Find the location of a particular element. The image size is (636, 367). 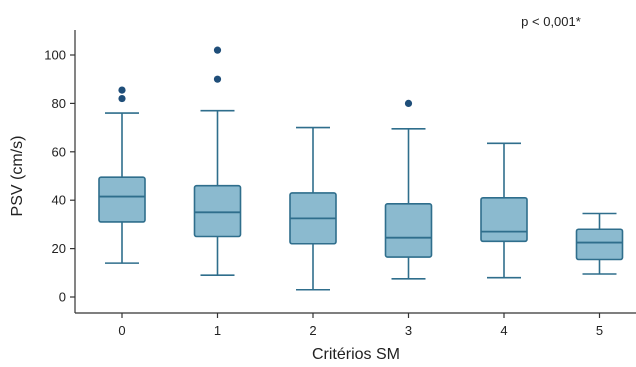

y-tick-label: 100 is located at coordinates (55, 55).